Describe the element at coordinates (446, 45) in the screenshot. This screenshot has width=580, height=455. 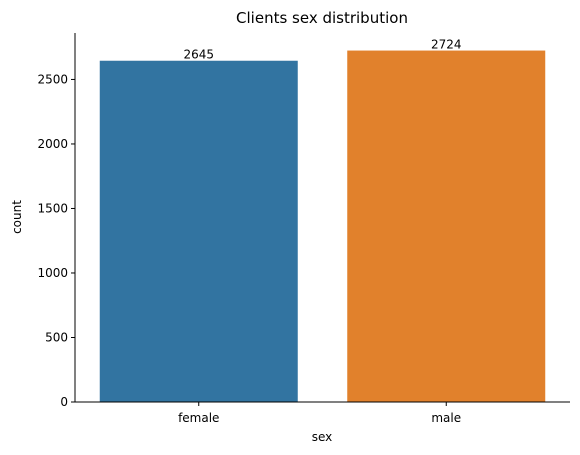
I see `data-label-male: 2724` at that location.